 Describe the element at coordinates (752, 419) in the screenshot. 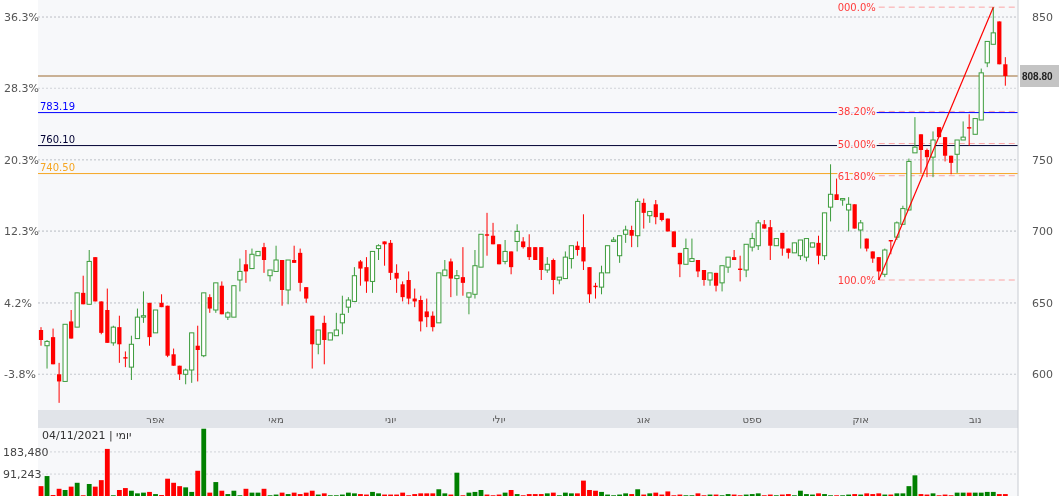

I see `xtick: ספט` at that location.